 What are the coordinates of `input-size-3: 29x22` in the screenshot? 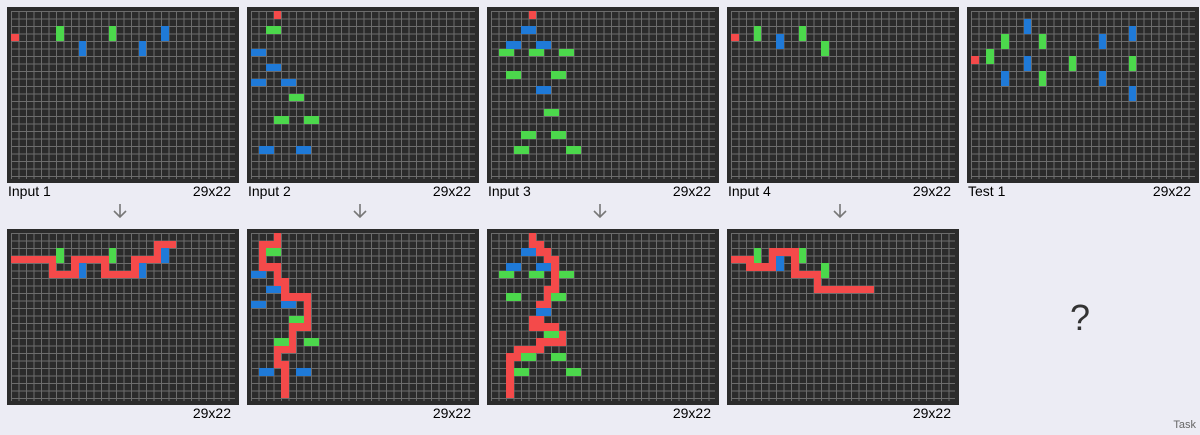 It's located at (691, 191).